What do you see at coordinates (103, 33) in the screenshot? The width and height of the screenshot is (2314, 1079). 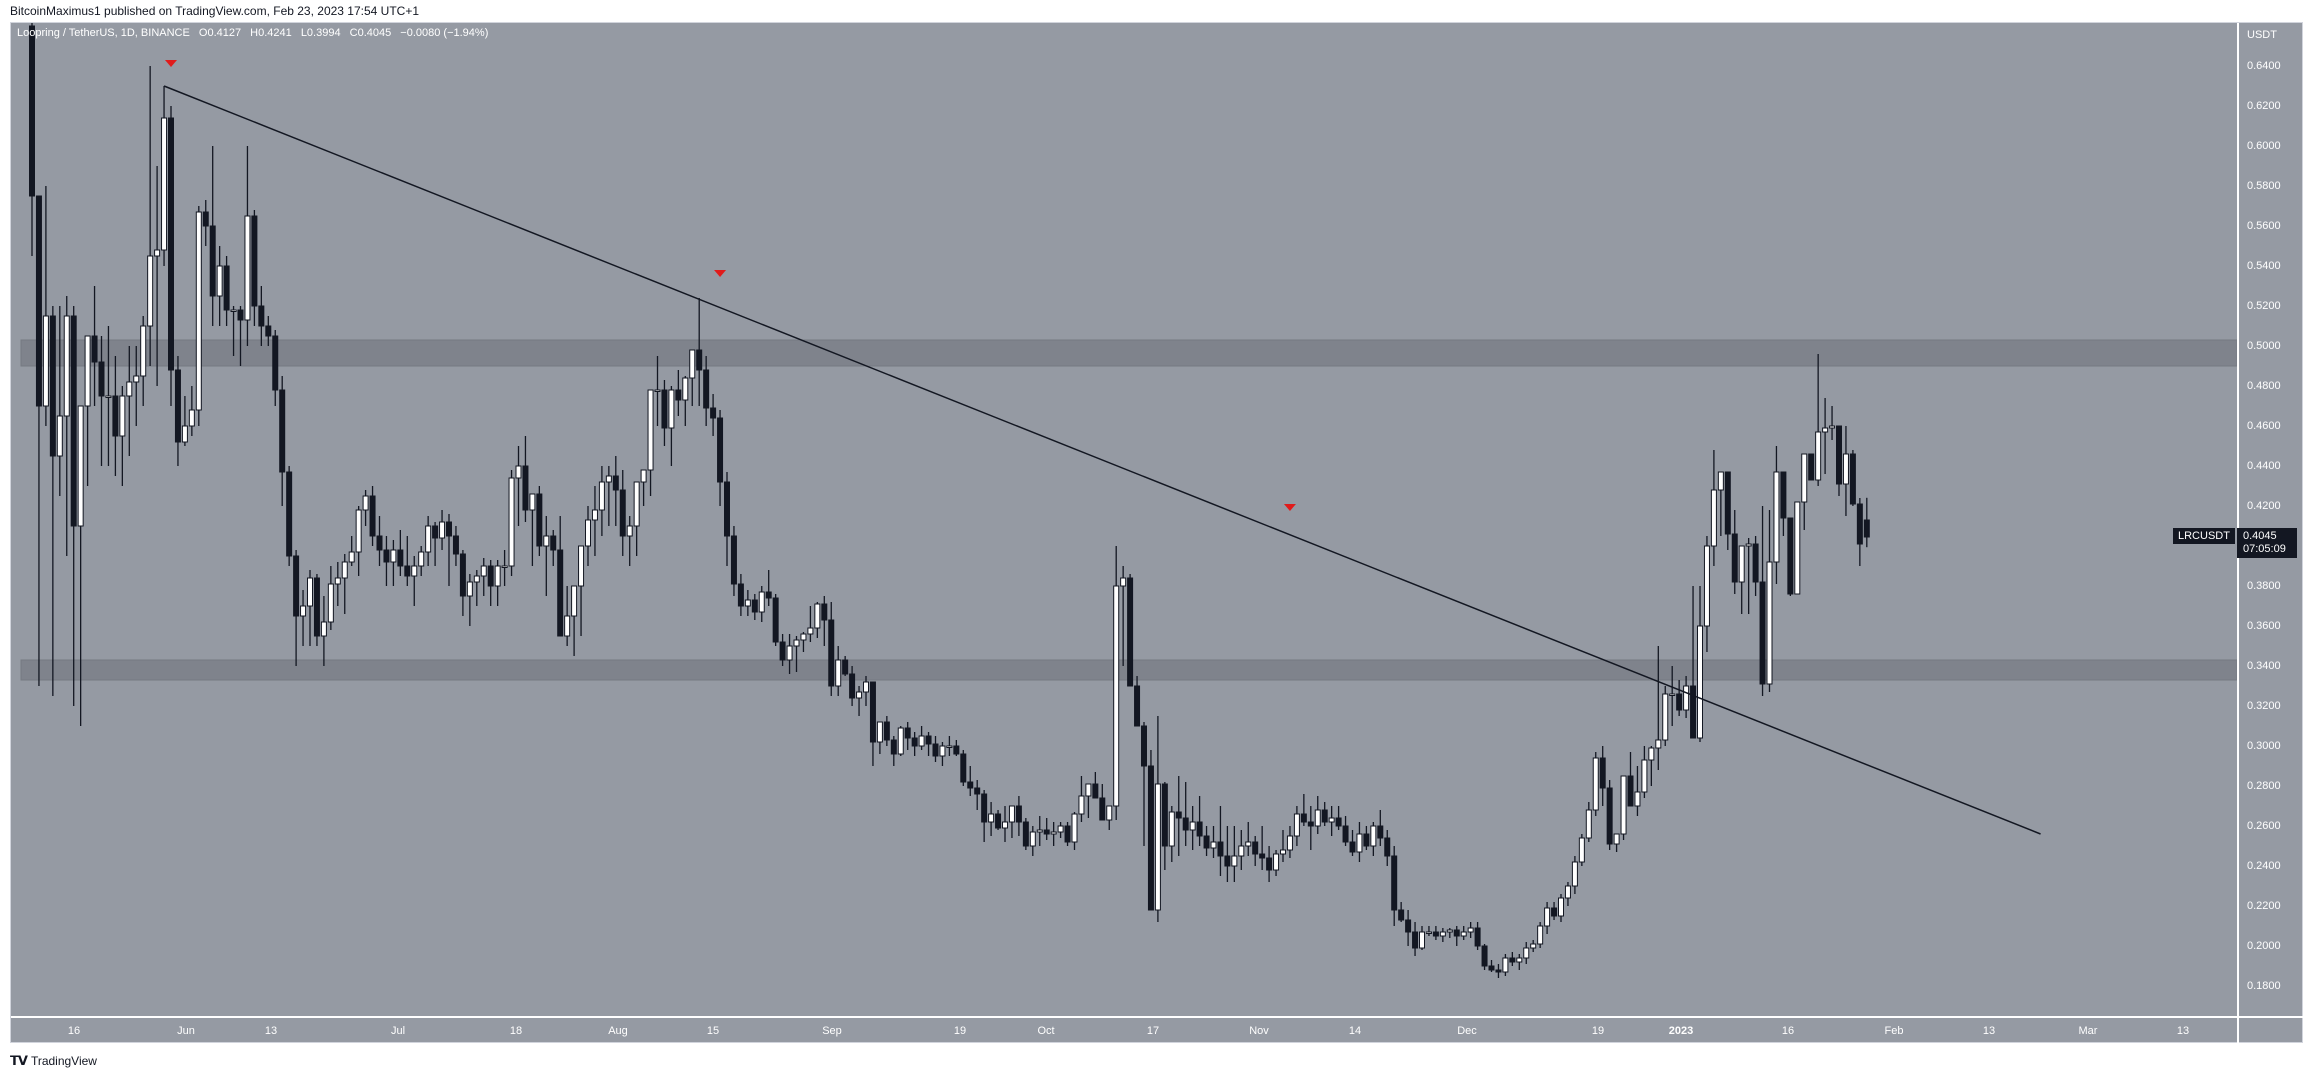 I see `symbol-name: Loopring / TetherUS, 1D, BINANCE` at bounding box center [103, 33].